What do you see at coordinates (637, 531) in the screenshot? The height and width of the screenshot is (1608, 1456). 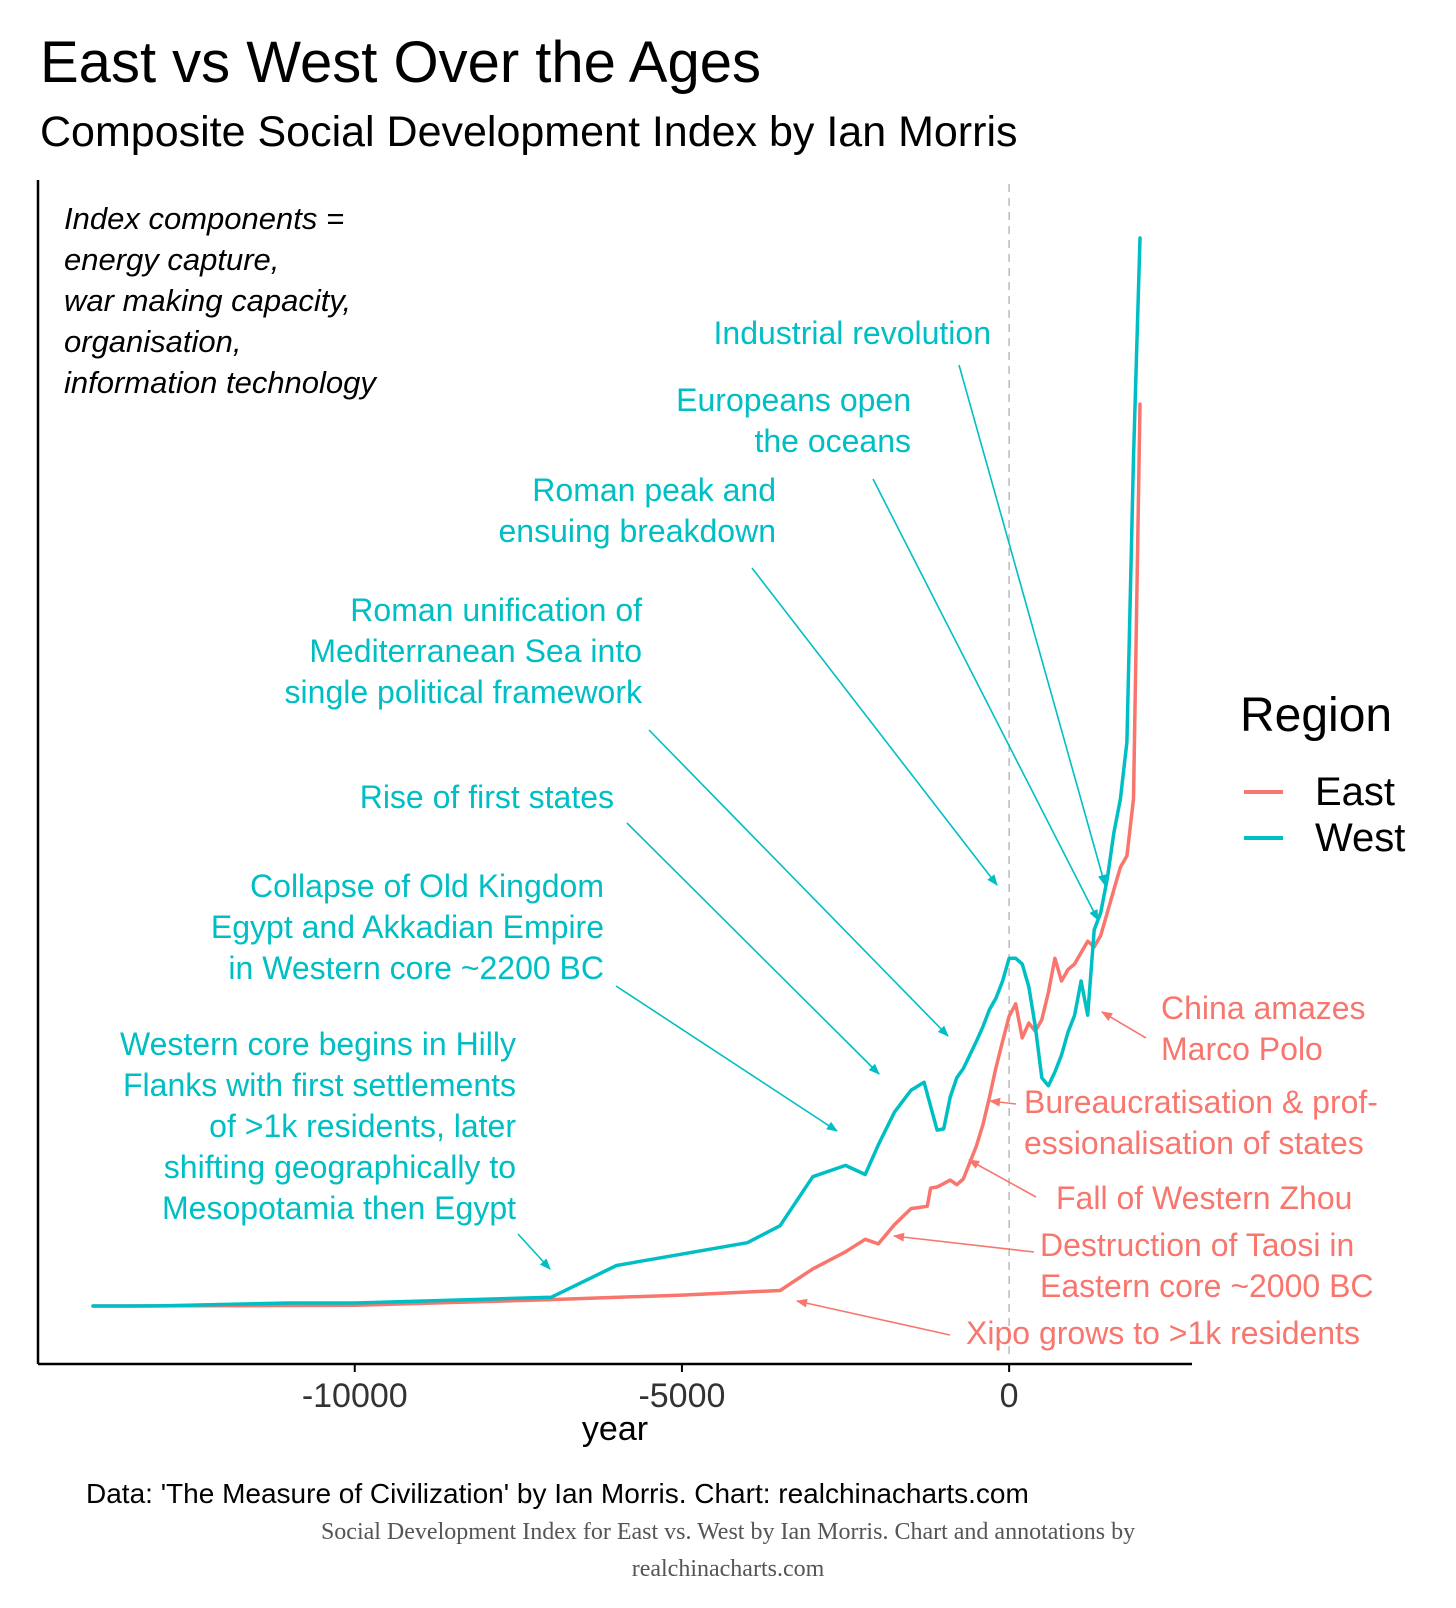 I see `annotation-4-line-1: ensuing breakdown` at bounding box center [637, 531].